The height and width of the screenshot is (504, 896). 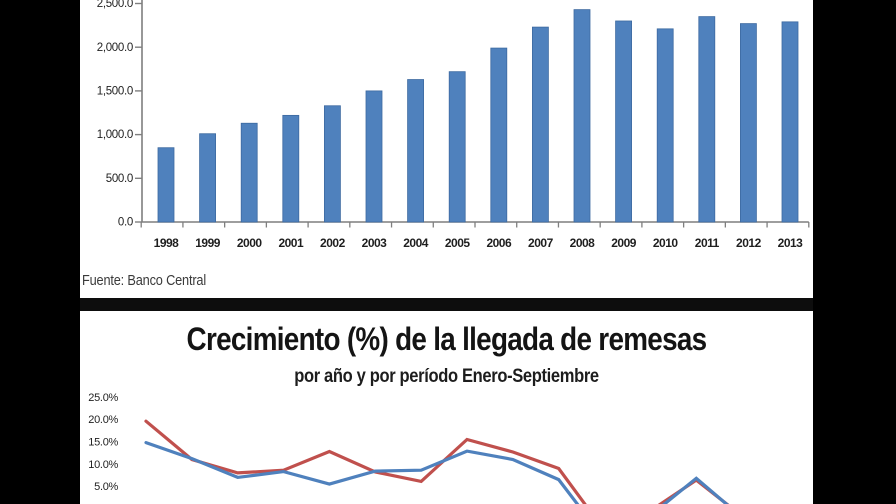 What do you see at coordinates (458, 243) in the screenshot?
I see `x-axis-year-label: 2005` at bounding box center [458, 243].